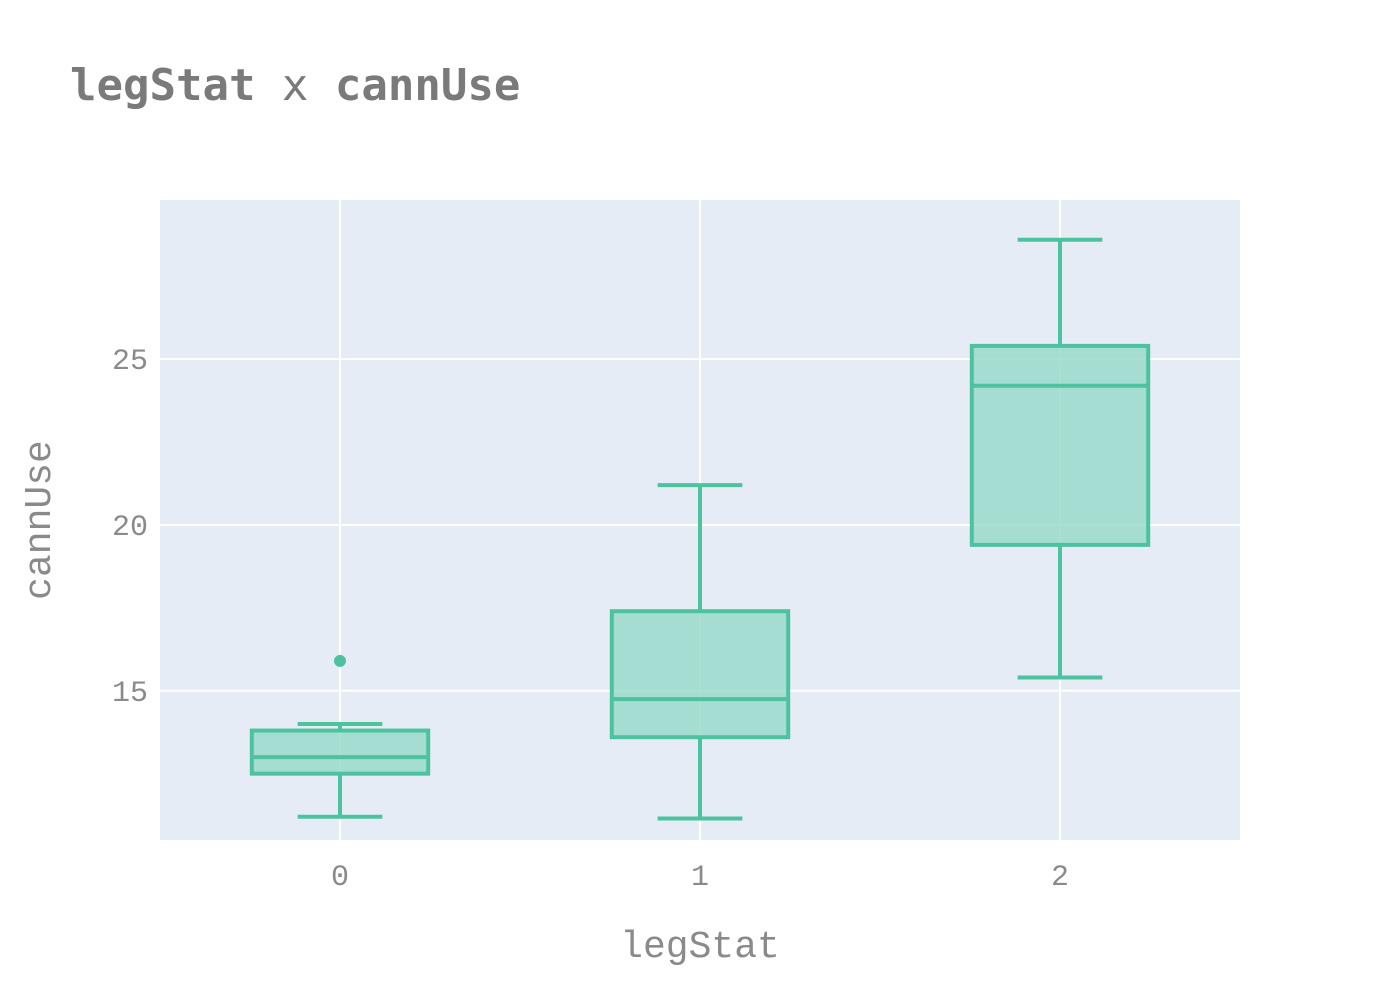  Describe the element at coordinates (130, 362) in the screenshot. I see `y-tick-label-25: 25` at that location.